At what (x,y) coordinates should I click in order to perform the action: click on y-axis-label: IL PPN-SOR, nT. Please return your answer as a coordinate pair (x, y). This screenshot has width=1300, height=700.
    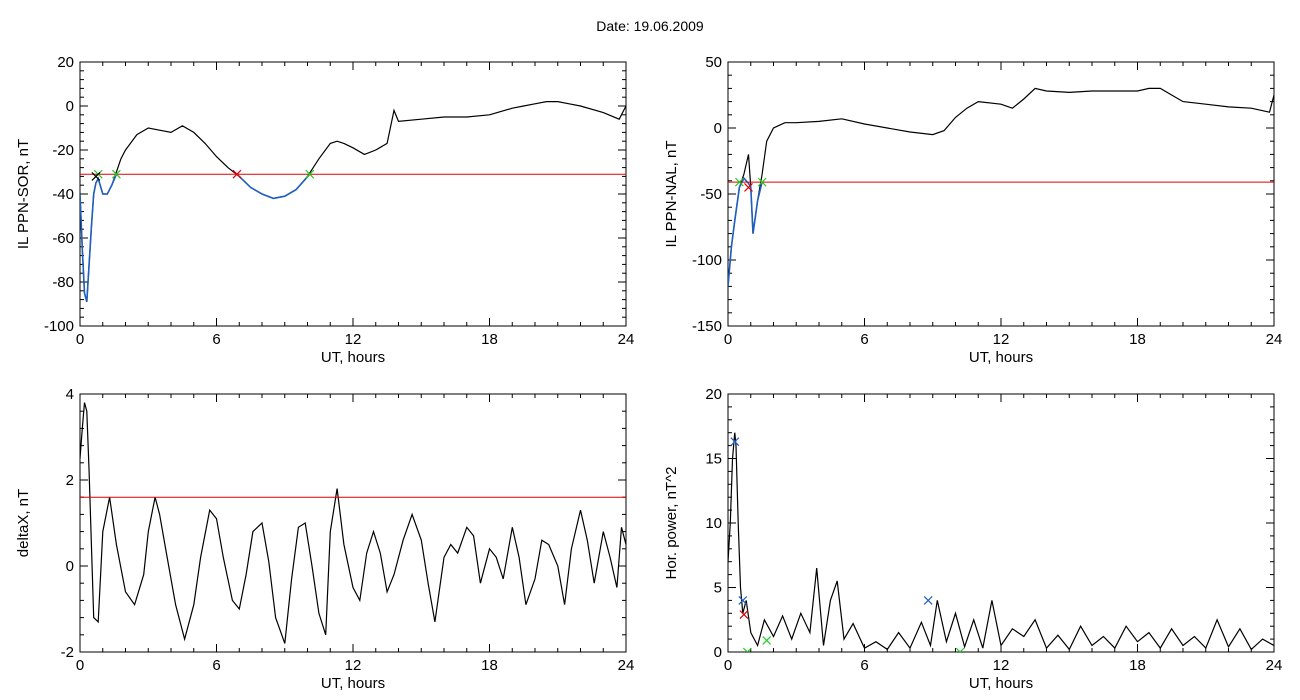
    Looking at the image, I should click on (23, 194).